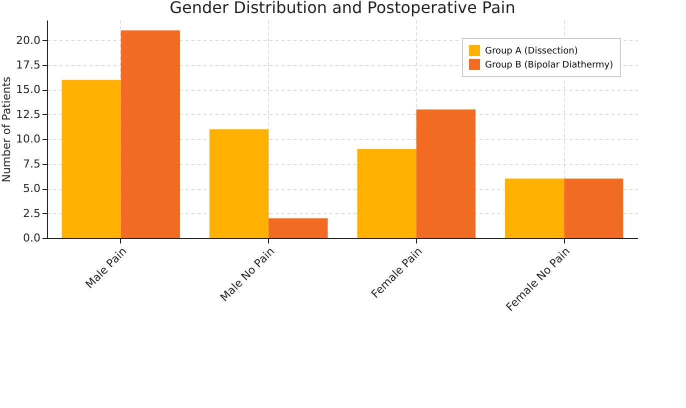 The height and width of the screenshot is (408, 686). Describe the element at coordinates (343, 8) in the screenshot. I see `chart-title: Gender Distribution and Postoperative Pain` at that location.